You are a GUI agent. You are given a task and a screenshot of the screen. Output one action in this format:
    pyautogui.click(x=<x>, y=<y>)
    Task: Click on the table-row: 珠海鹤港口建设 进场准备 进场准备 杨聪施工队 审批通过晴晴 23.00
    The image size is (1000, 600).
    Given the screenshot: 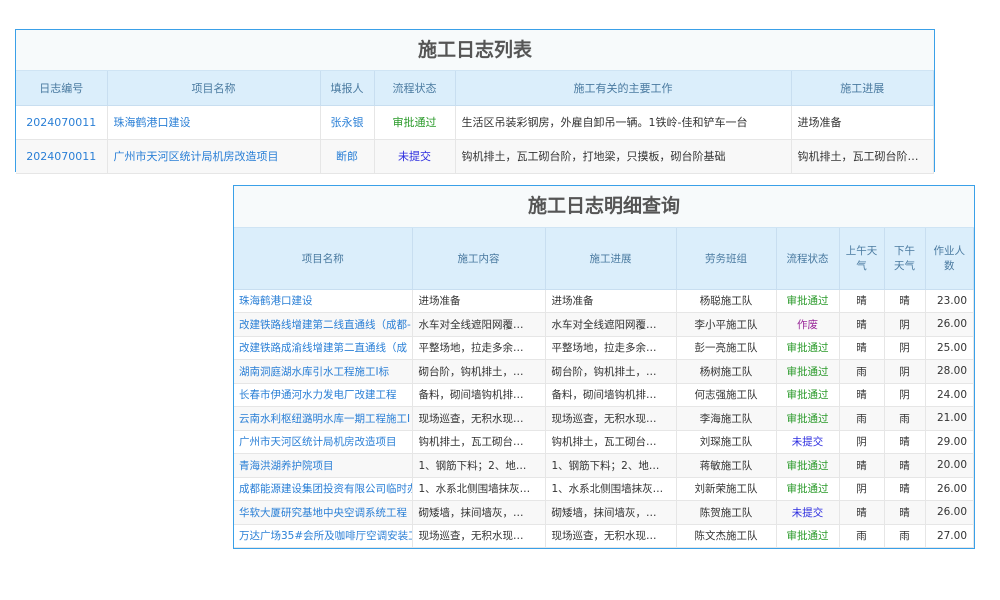 What is the action you would take?
    pyautogui.click(x=604, y=301)
    